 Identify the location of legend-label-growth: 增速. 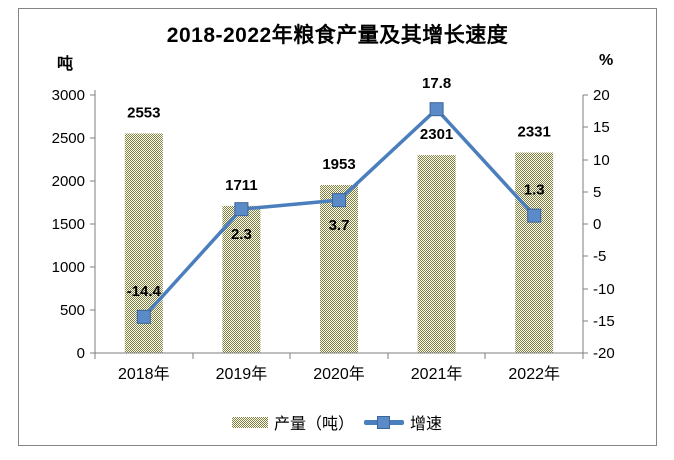
(426, 424).